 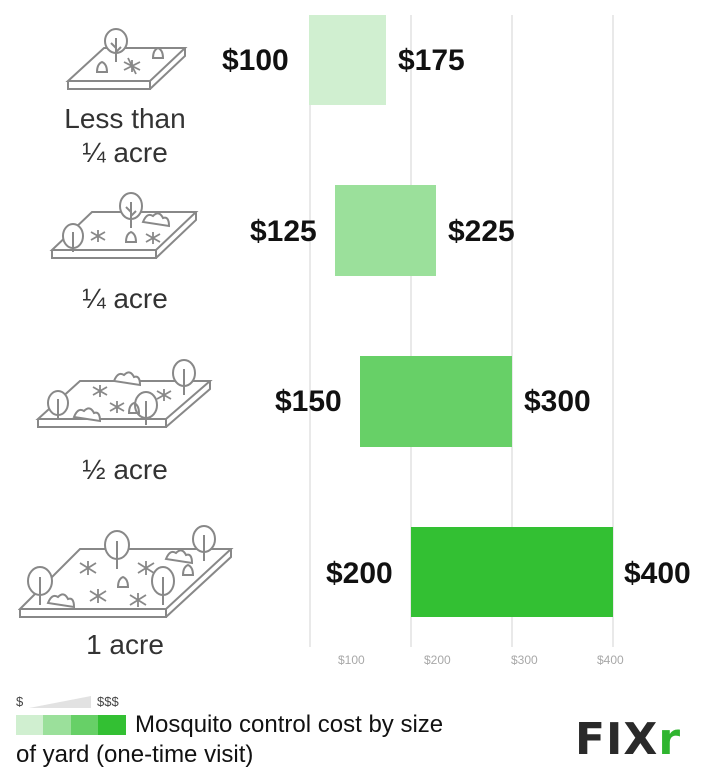 I want to click on chart-title-line1: Mosquito control cost by size, so click(x=289, y=724).